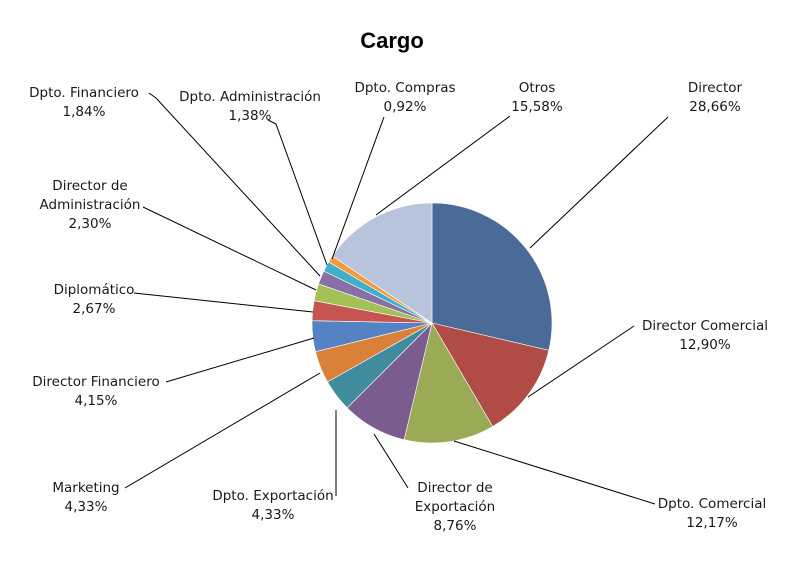  What do you see at coordinates (297, 192) in the screenshot?
I see `leader-line-dpto-administracion` at bounding box center [297, 192].